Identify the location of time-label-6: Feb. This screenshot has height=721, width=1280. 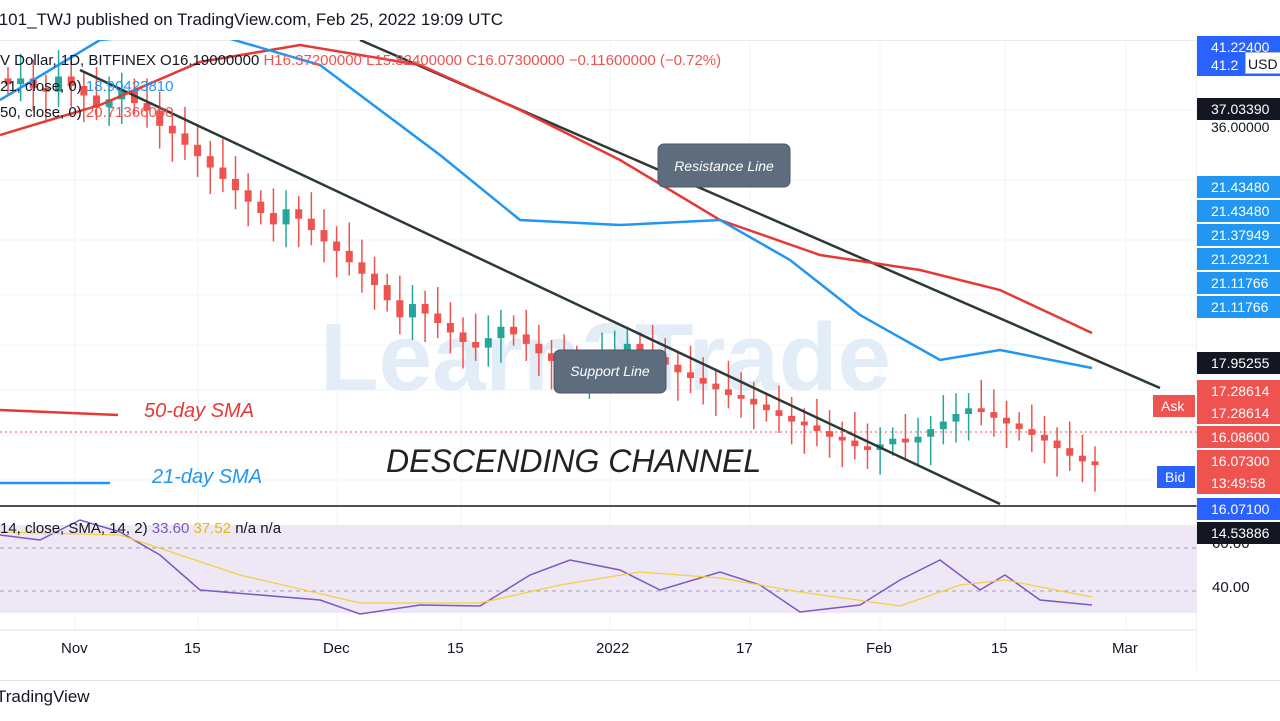
(879, 648).